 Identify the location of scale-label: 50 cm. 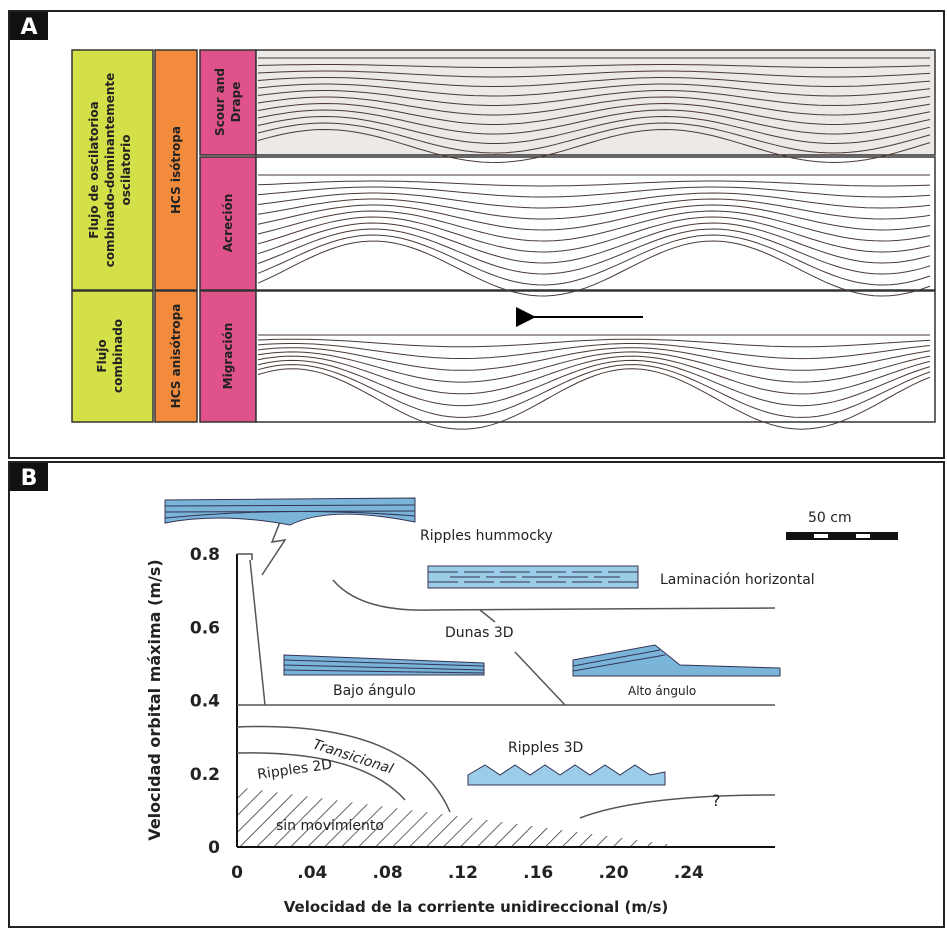
(830, 518).